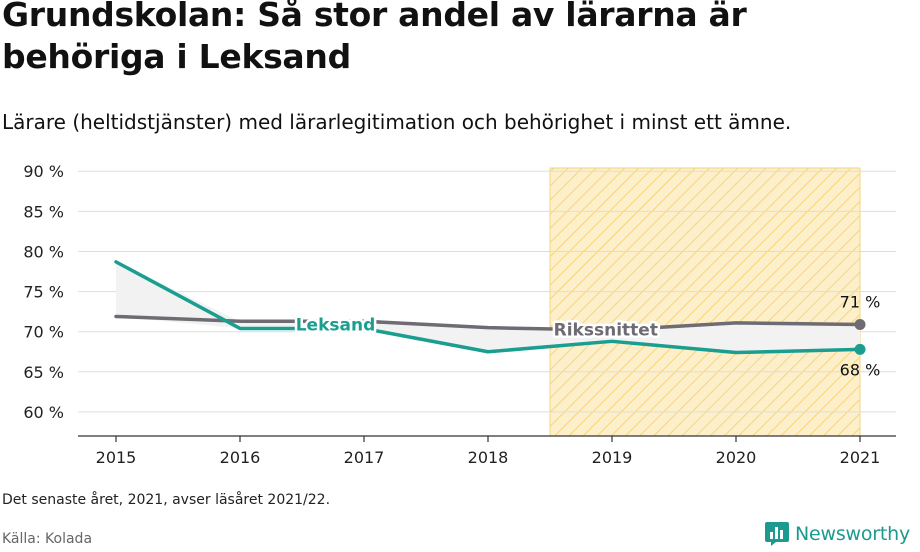 Image resolution: width=920 pixels, height=552 pixels. Describe the element at coordinates (860, 324) in the screenshot. I see `end-point-rikssnittet` at that location.